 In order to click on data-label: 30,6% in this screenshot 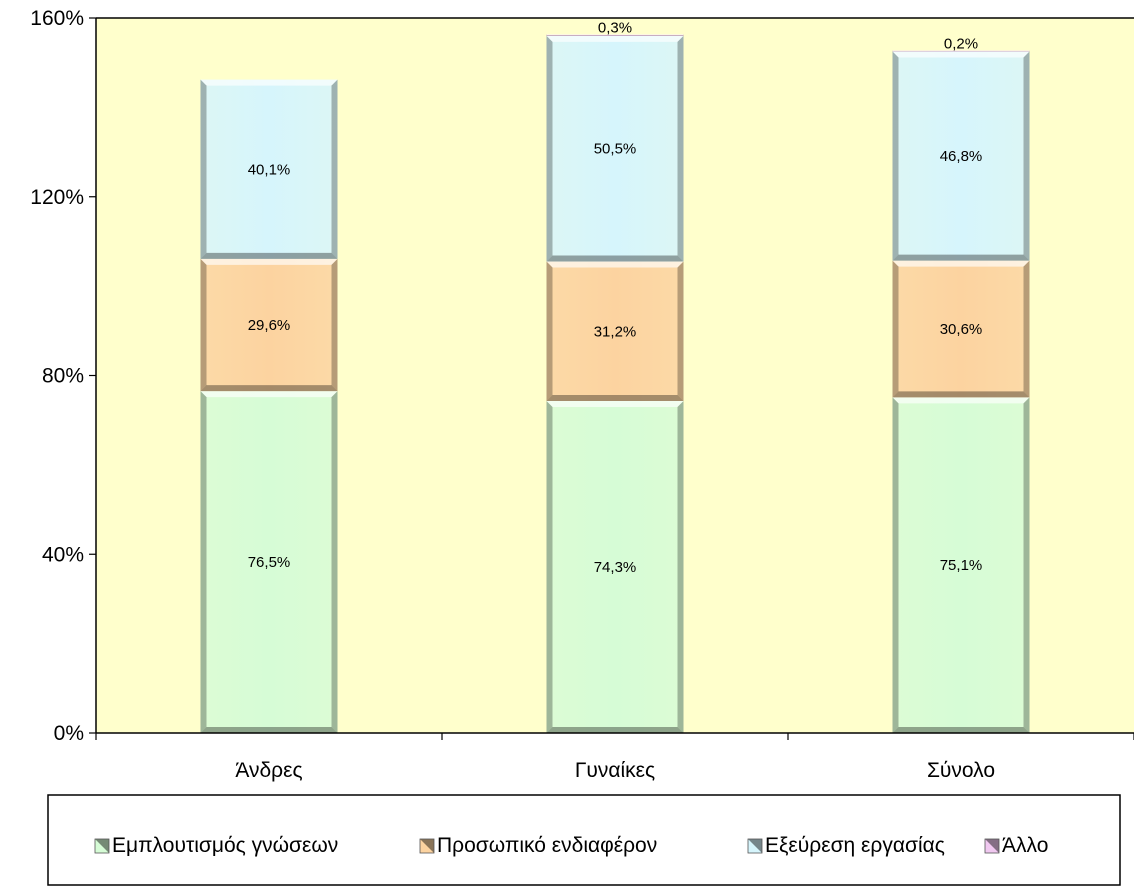, I will do `click(961, 329)`.